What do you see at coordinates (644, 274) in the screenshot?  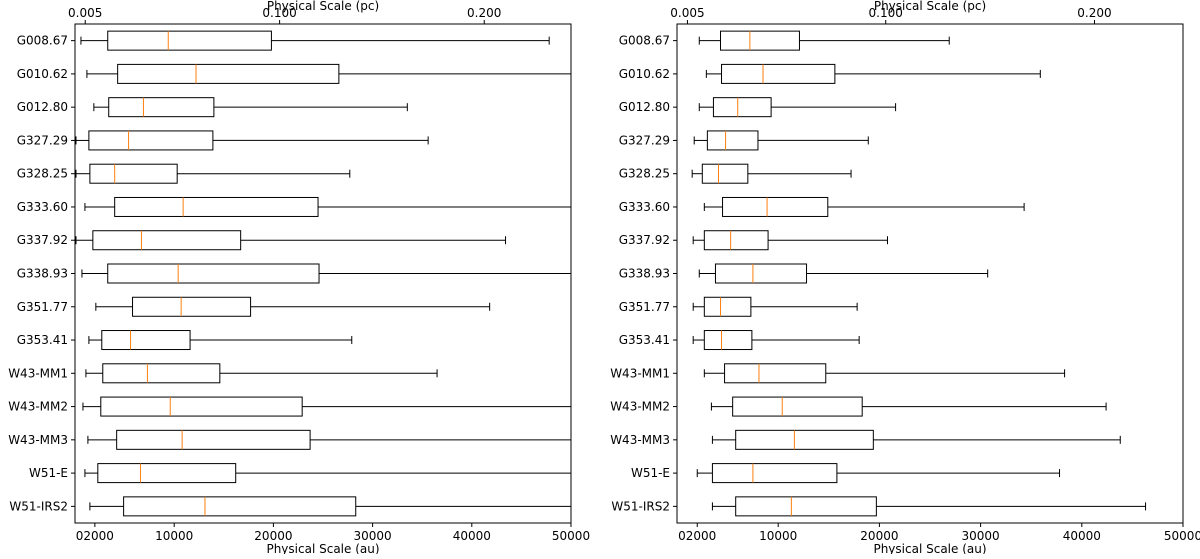 I see `category-label: G338.93` at bounding box center [644, 274].